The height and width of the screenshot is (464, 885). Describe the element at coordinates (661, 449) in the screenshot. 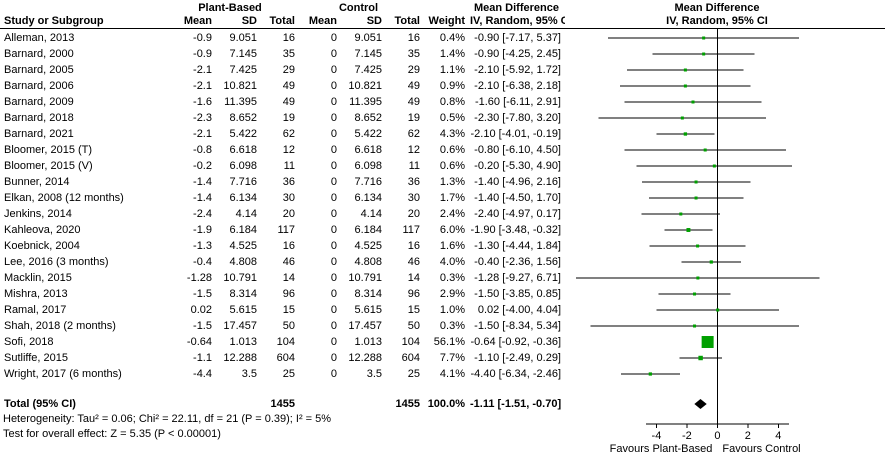

I see `favours-left-label: Favours Plant-Based` at that location.